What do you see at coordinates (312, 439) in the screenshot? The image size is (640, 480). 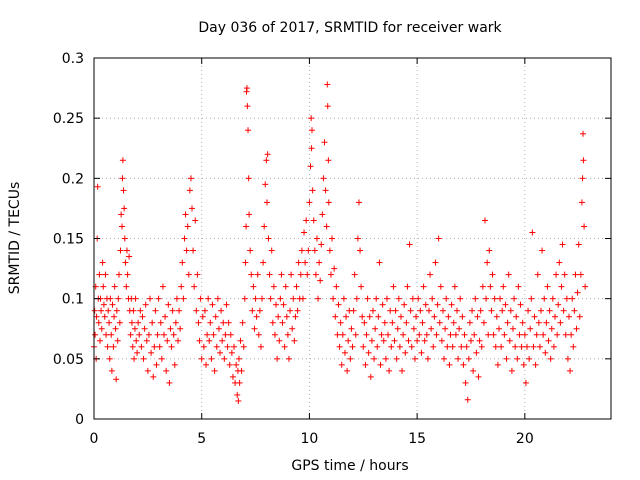 I see `x-tick-labels: 0 5 10 15 20` at bounding box center [312, 439].